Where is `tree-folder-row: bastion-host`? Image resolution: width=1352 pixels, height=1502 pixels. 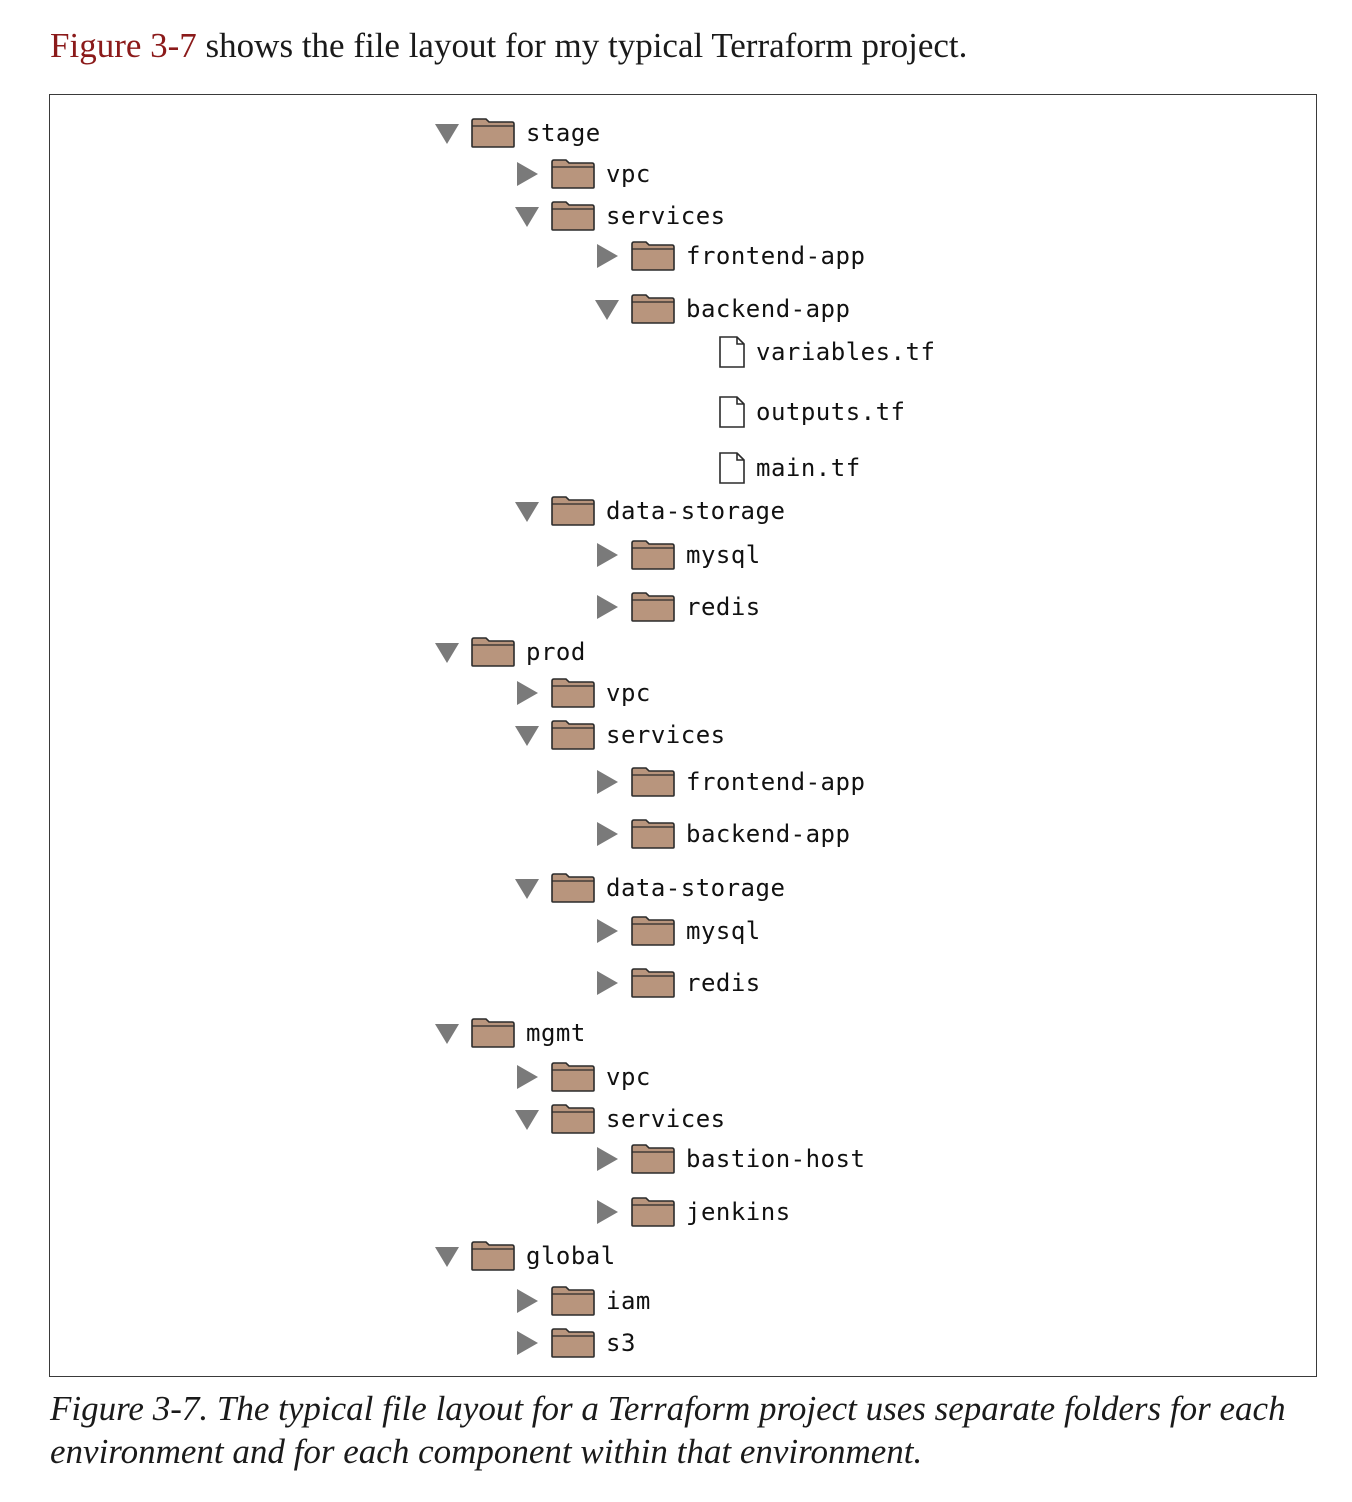 tree-folder-row: bastion-host is located at coordinates (729, 1159).